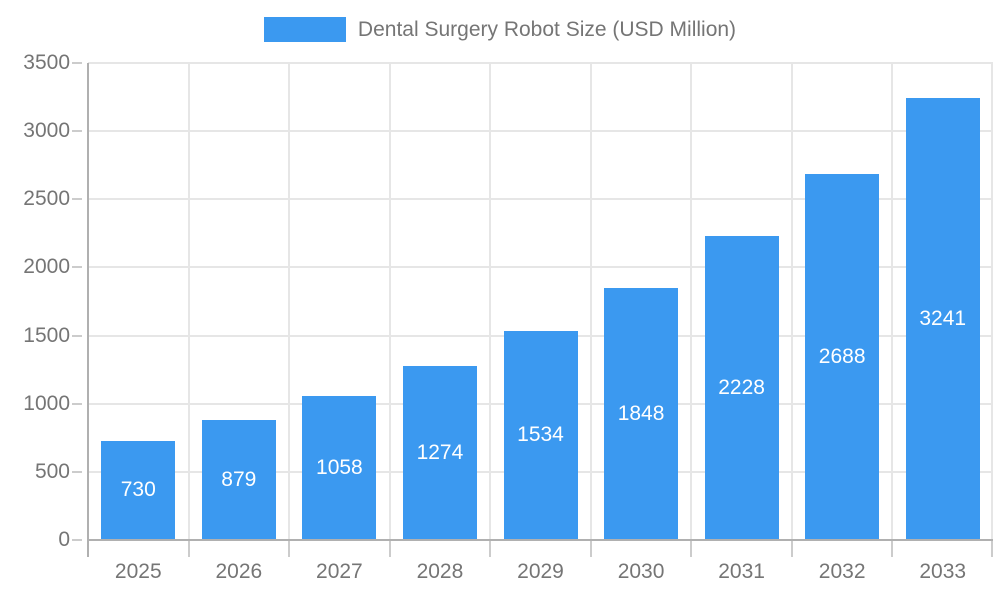 The height and width of the screenshot is (600, 1000). What do you see at coordinates (540, 571) in the screenshot?
I see `x-axis-label: 2029` at bounding box center [540, 571].